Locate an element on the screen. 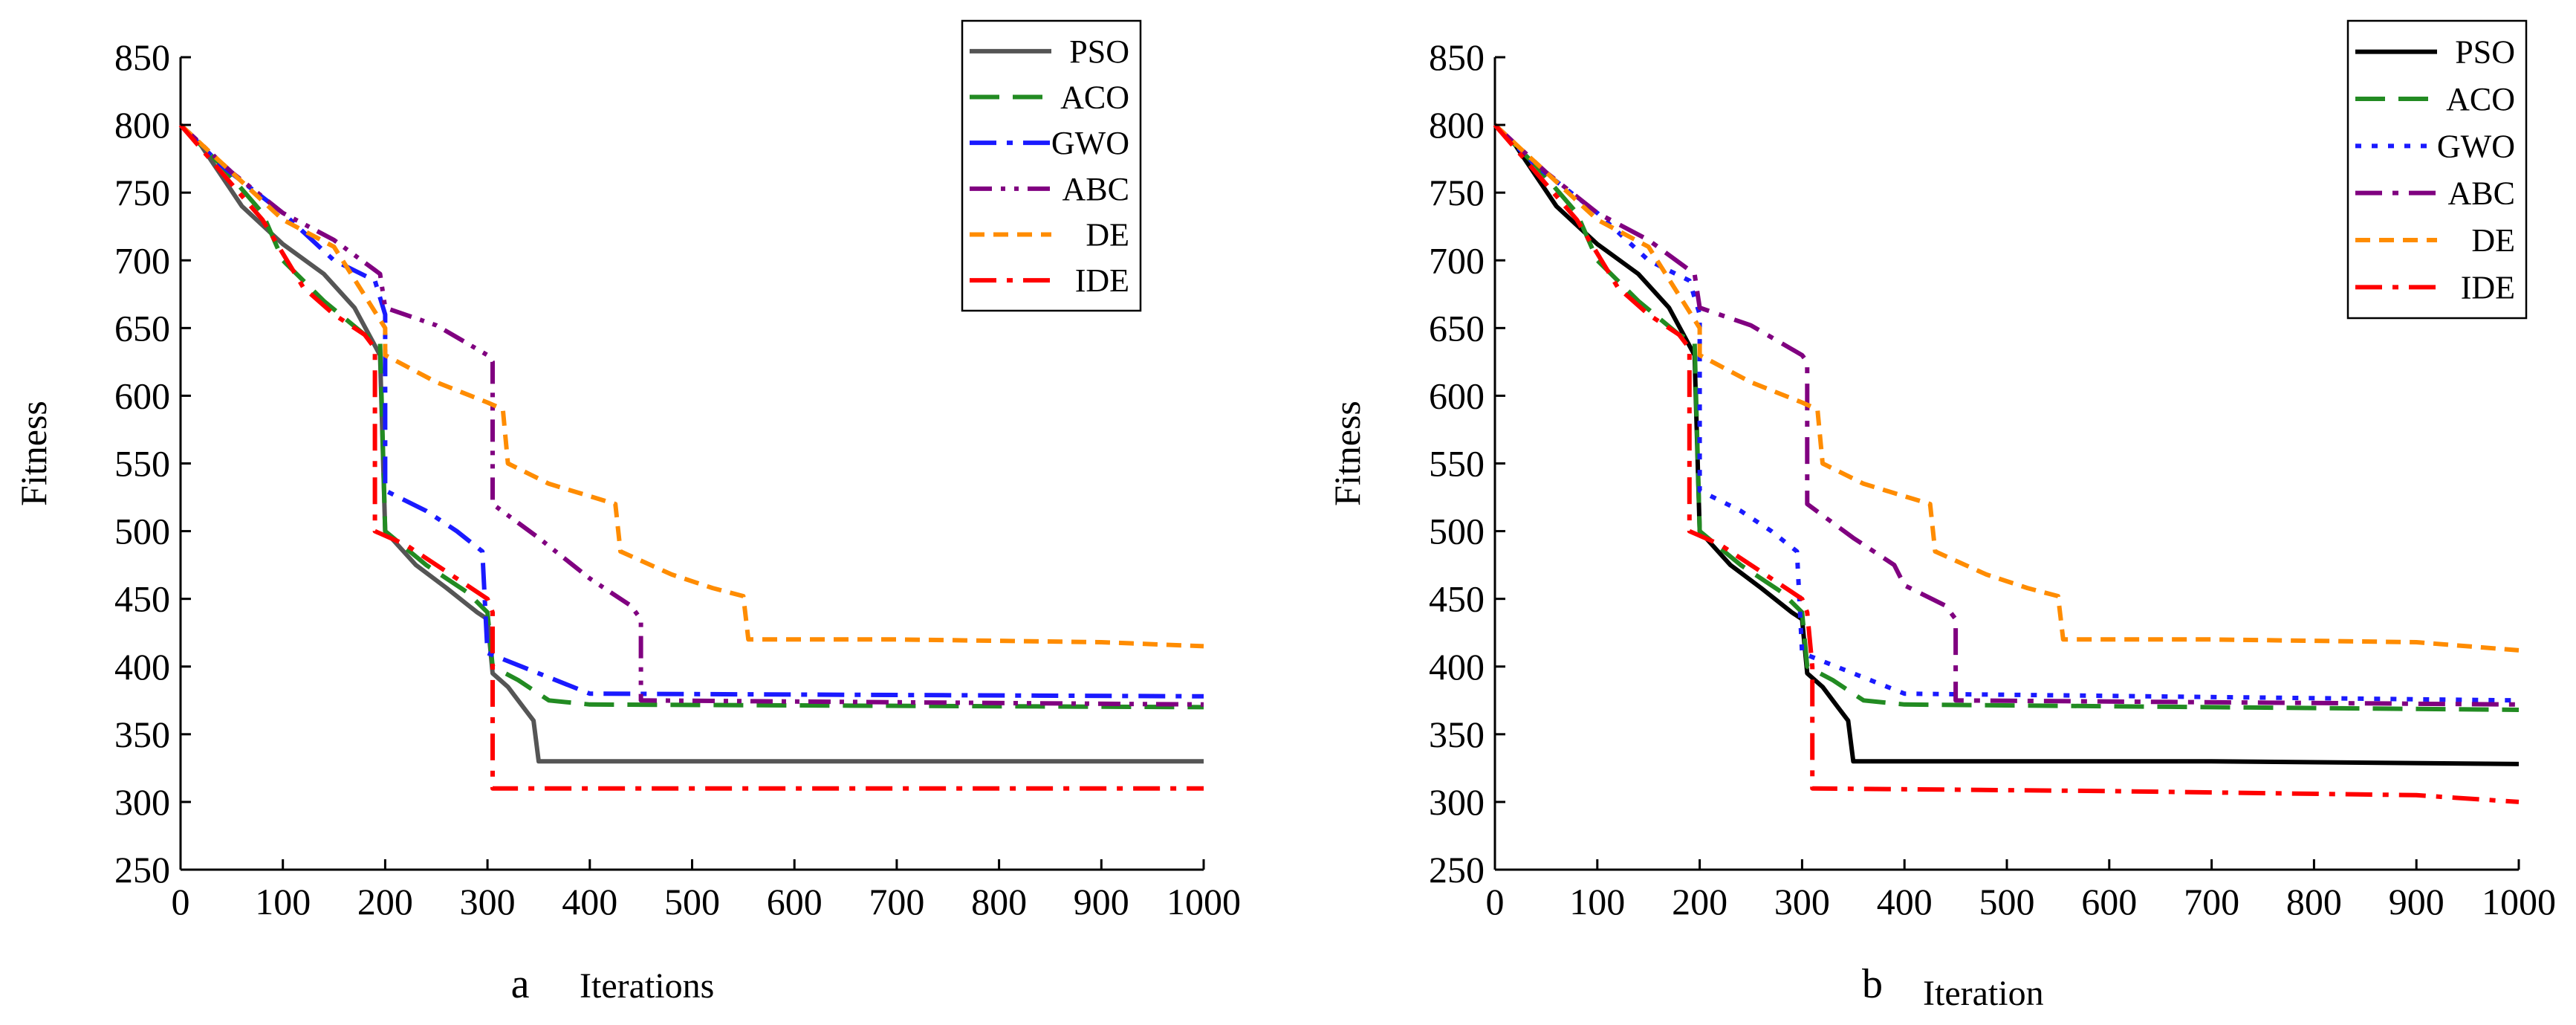  legend-b: PSO ACO GWO ABC DE IDE is located at coordinates (2437, 169).